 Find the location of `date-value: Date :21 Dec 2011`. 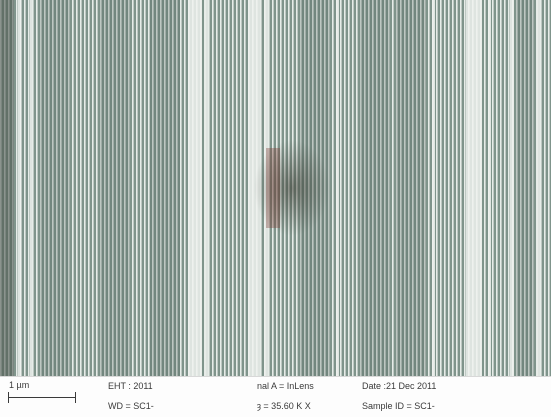

date-value: Date :21 Dec 2011 is located at coordinates (399, 386).